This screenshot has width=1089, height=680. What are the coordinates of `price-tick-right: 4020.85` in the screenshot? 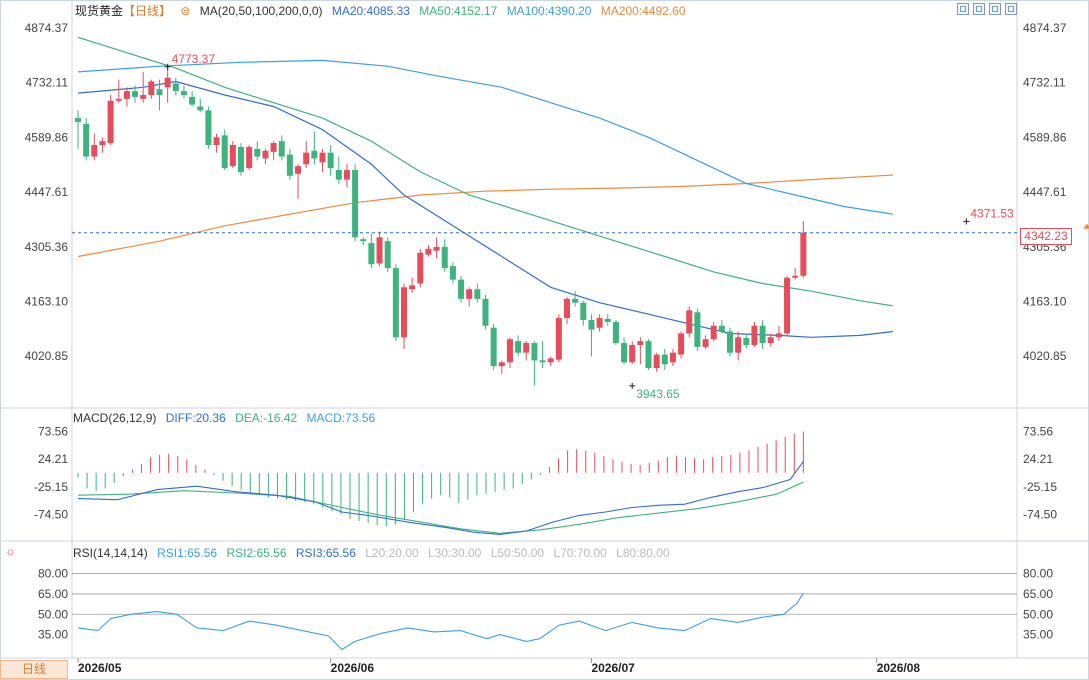 It's located at (1045, 356).